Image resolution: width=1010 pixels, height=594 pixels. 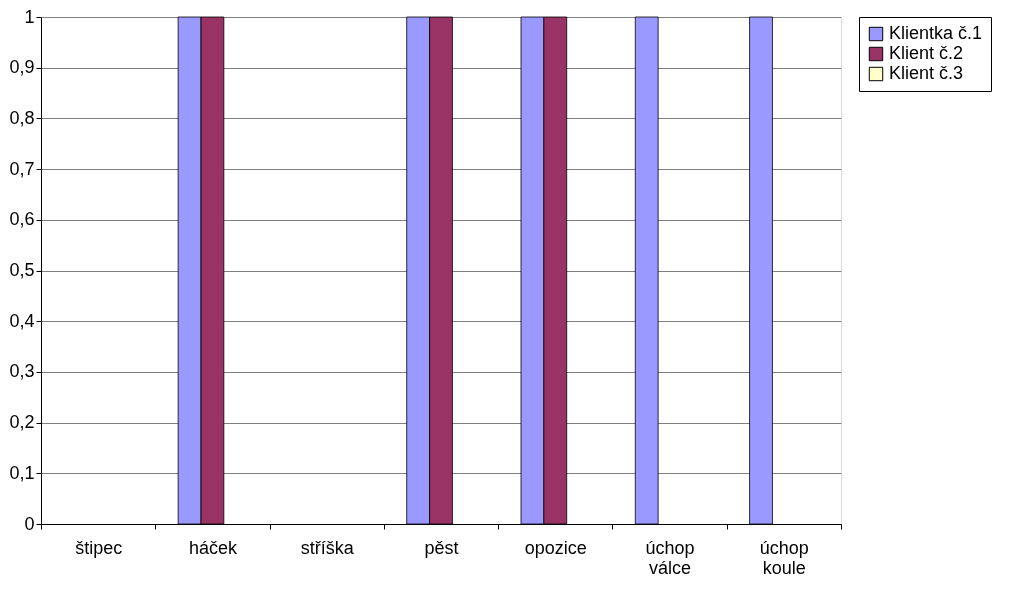 I want to click on y-tick-label: 0,8, so click(x=22, y=117).